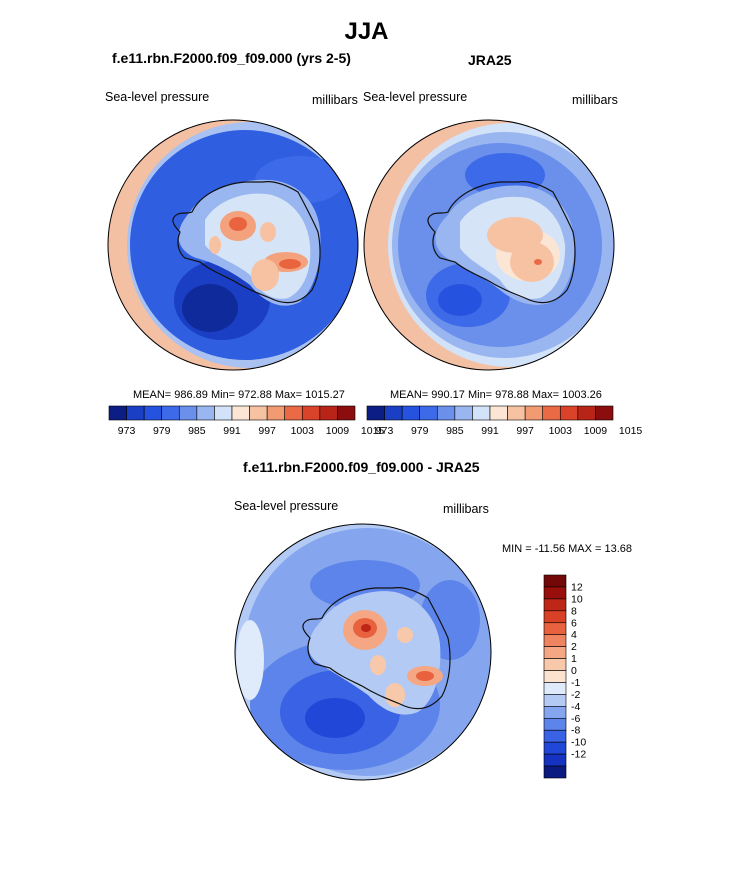 Image resolution: width=733 pixels, height=882 pixels. I want to click on colorbar-tick-label: -2, so click(575, 695).